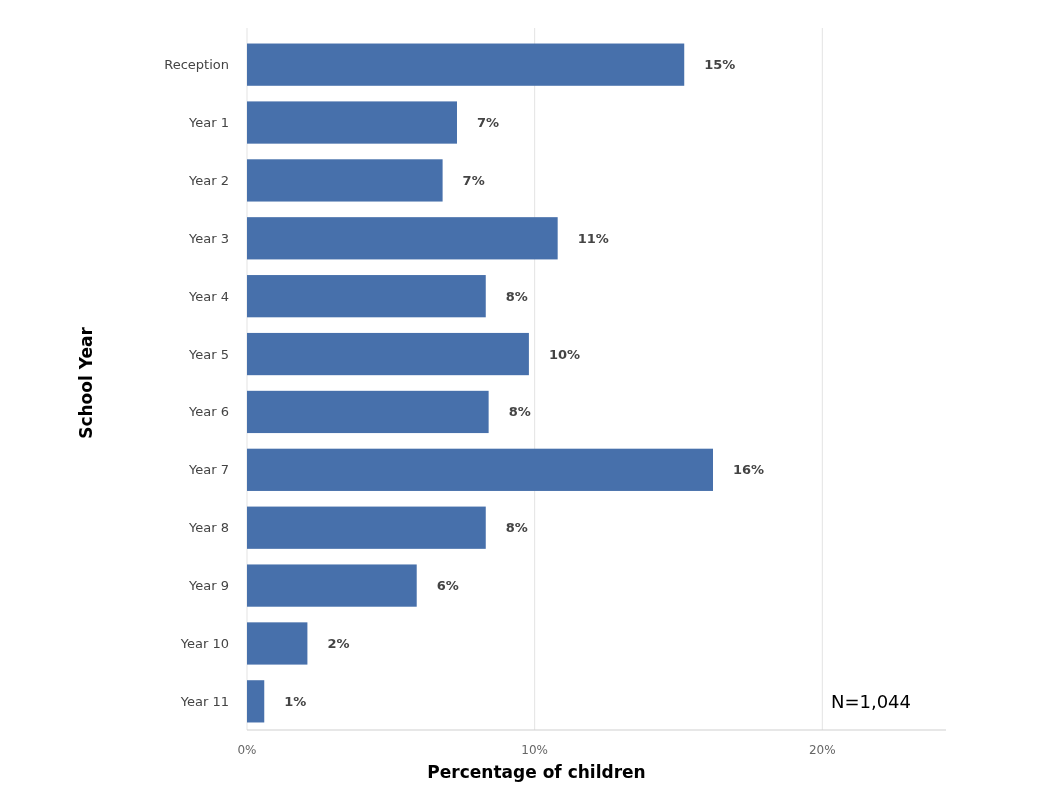 Image resolution: width=1047 pixels, height=798 pixels. Describe the element at coordinates (822, 750) in the screenshot. I see `x-tick-label: 20%` at that location.